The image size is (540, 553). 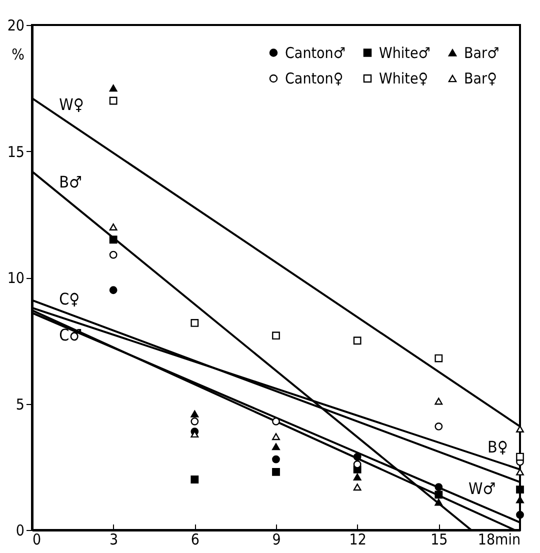 I want to click on legend-label: Bar♂, so click(x=482, y=53).